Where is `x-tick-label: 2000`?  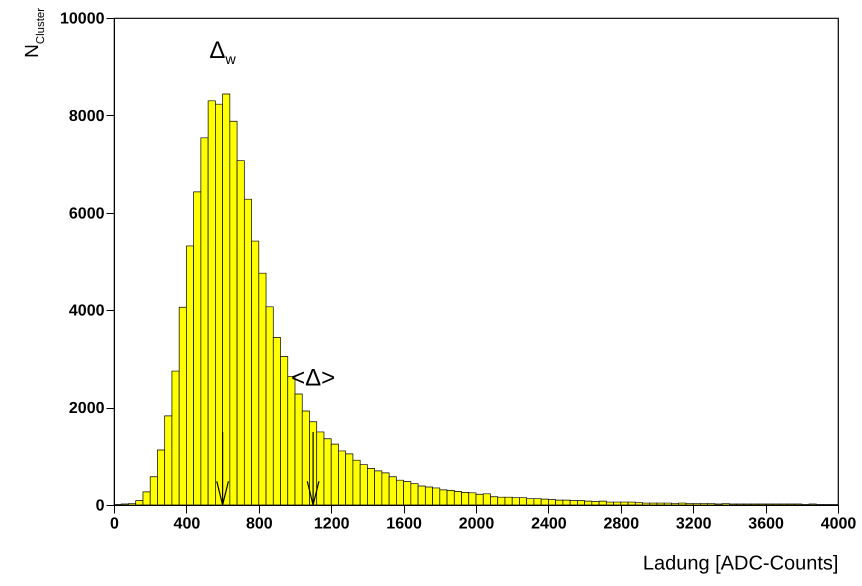 x-tick-label: 2000 is located at coordinates (476, 524).